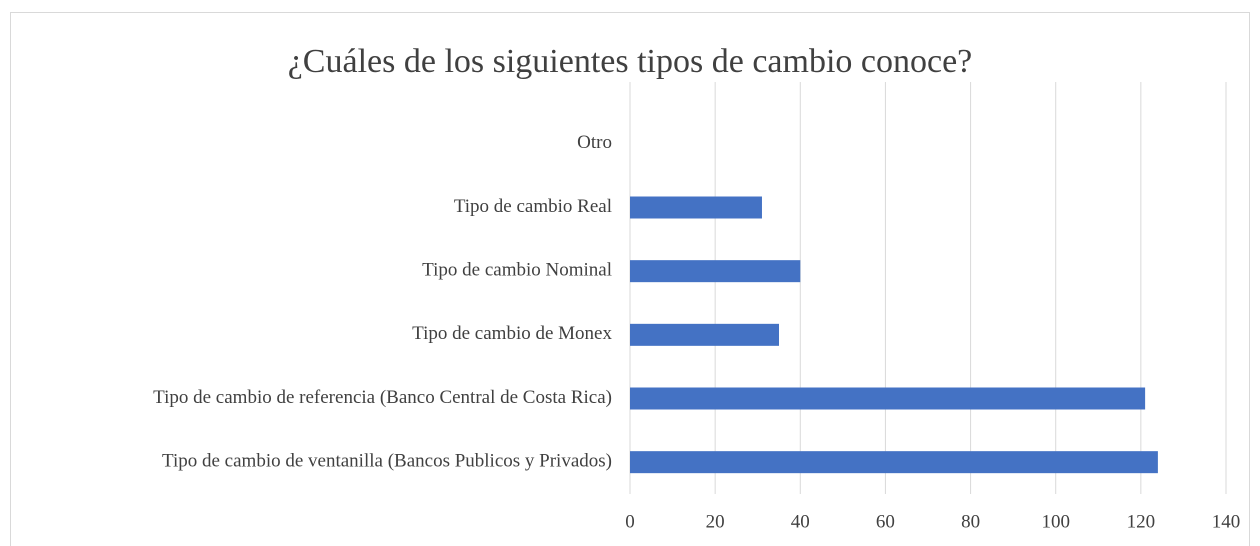 The width and height of the screenshot is (1260, 546). What do you see at coordinates (970, 521) in the screenshot?
I see `x-tick-label: 80` at bounding box center [970, 521].